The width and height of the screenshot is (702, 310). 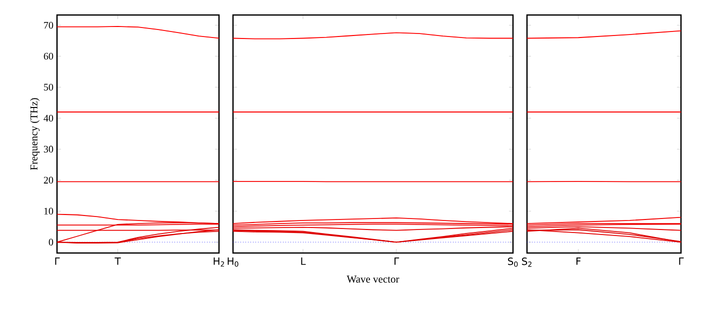 I want to click on x-tick-label: L, so click(x=303, y=261).